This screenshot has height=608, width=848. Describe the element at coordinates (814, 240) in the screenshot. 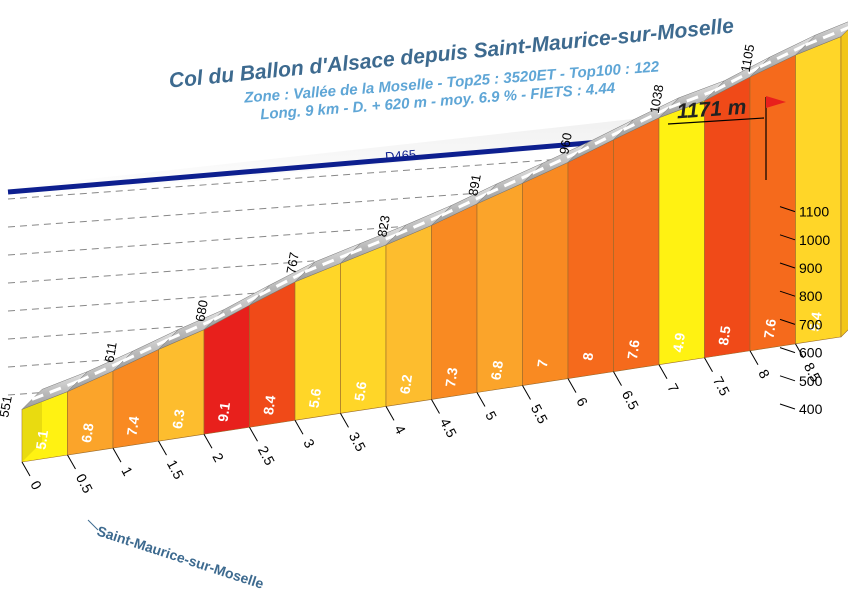

I see `y-tick-label: 1000` at that location.